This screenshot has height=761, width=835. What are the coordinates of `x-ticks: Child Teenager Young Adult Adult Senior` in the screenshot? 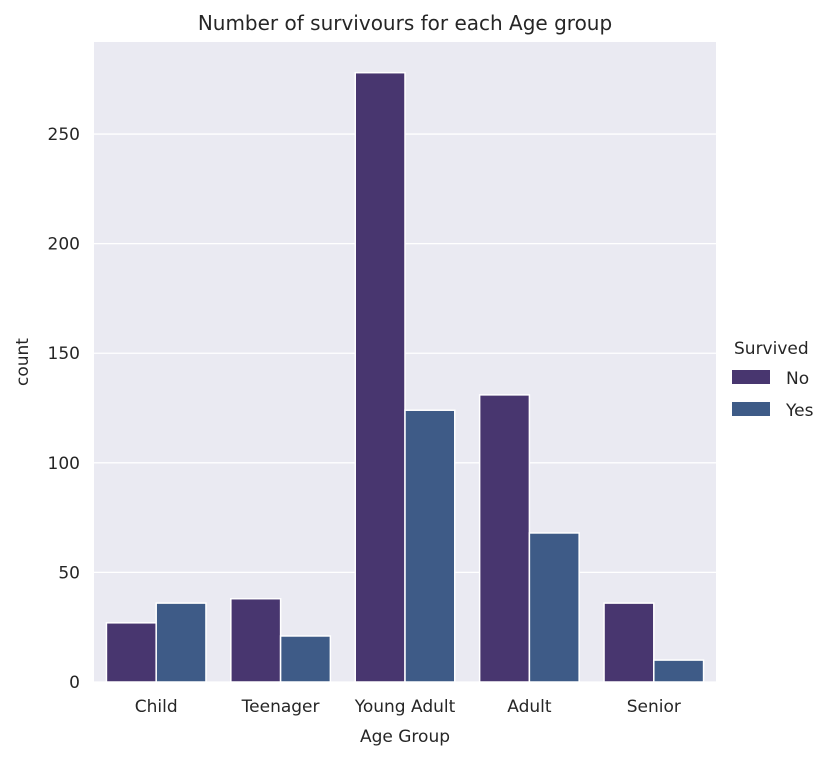 It's located at (408, 707).